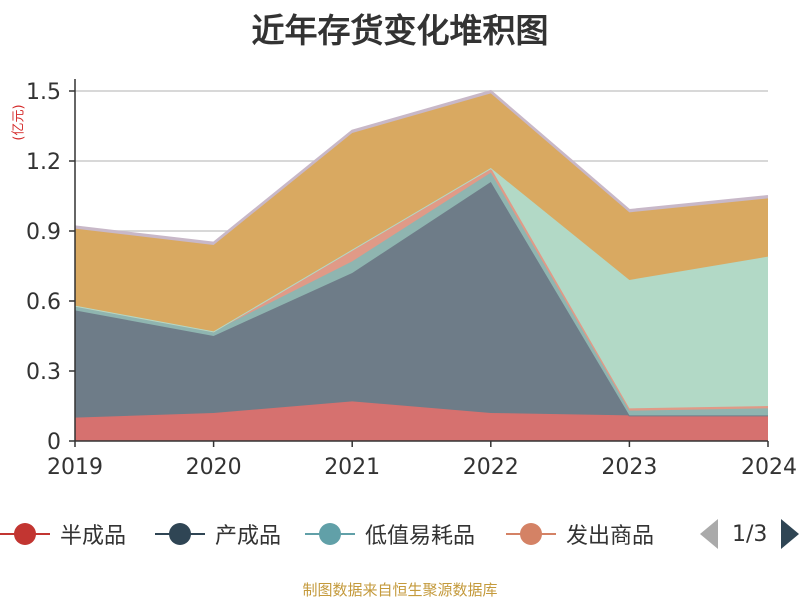 The image size is (800, 600). I want to click on legend-item-2: 产成品, so click(218, 534).